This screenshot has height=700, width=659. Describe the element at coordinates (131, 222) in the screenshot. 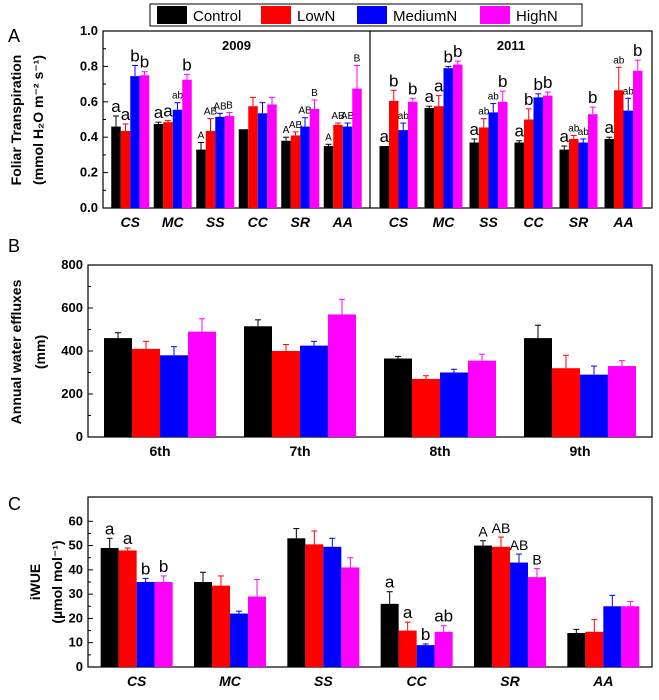

I see `category-label-cs: CS` at that location.